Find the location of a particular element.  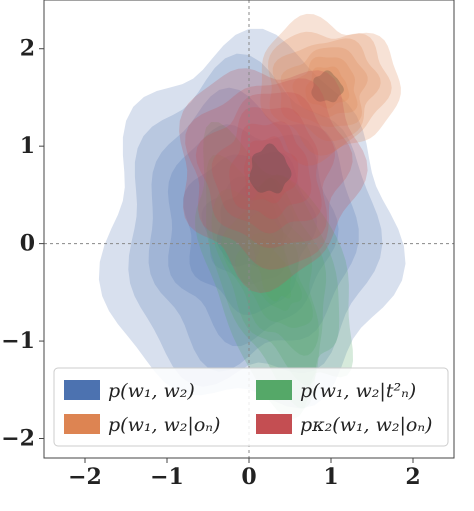

y-tick-label: −1 is located at coordinates (18, 341).